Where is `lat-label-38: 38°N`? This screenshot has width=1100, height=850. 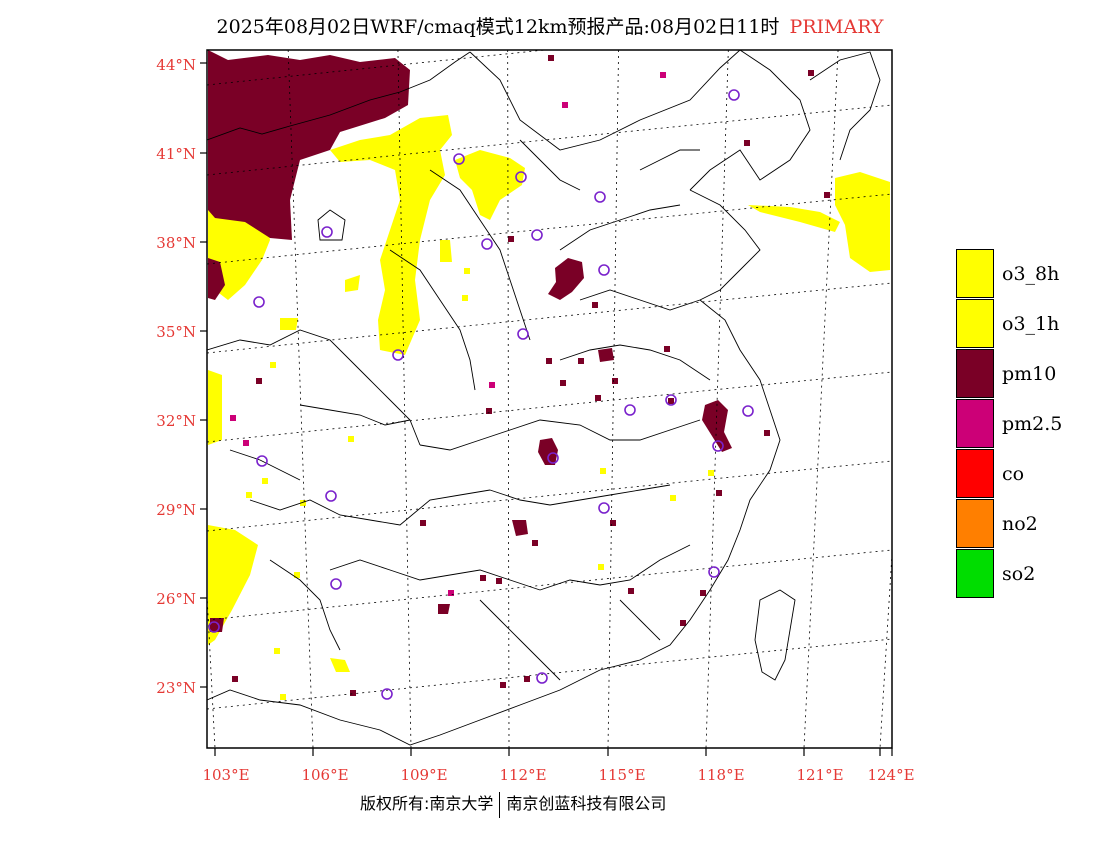 lat-label-38: 38°N is located at coordinates (176, 243).